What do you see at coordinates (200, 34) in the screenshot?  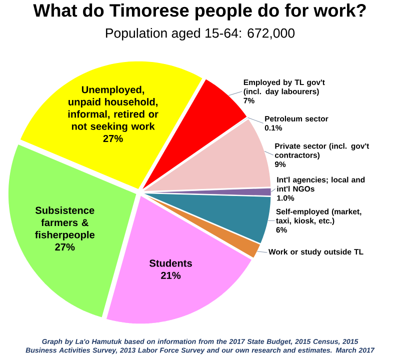 I see `chart-subtitle: Population aged 15-64: 672,000` at bounding box center [200, 34].